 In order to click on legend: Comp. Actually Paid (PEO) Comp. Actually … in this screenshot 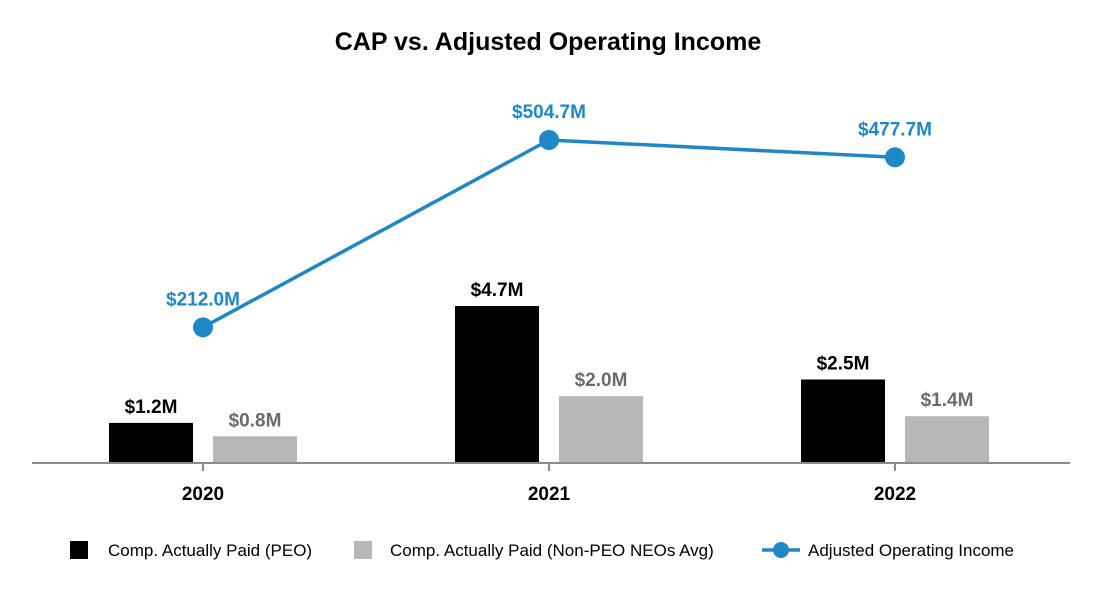, I will do `click(542, 550)`.